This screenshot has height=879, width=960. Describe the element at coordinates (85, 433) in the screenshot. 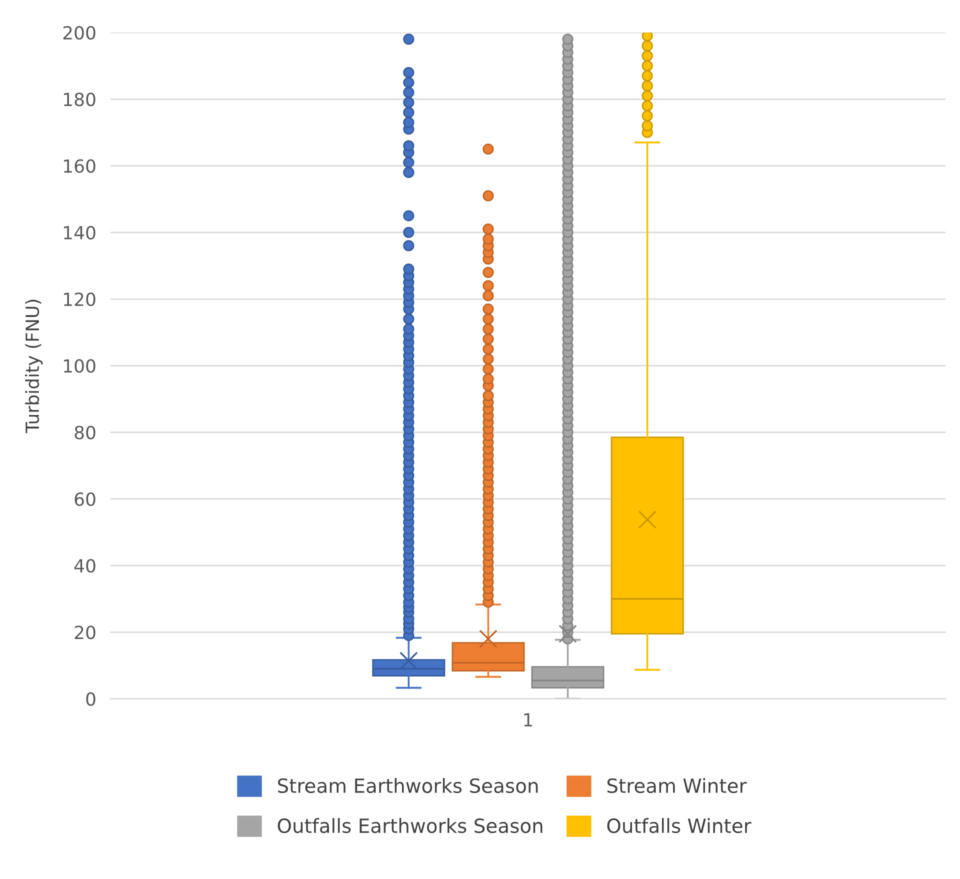

I see `y-tick-label: 80` at that location.